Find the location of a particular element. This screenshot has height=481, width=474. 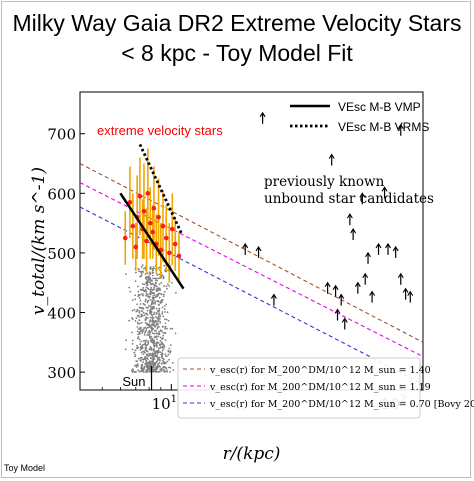

sun-label: Sun is located at coordinates (133, 381).